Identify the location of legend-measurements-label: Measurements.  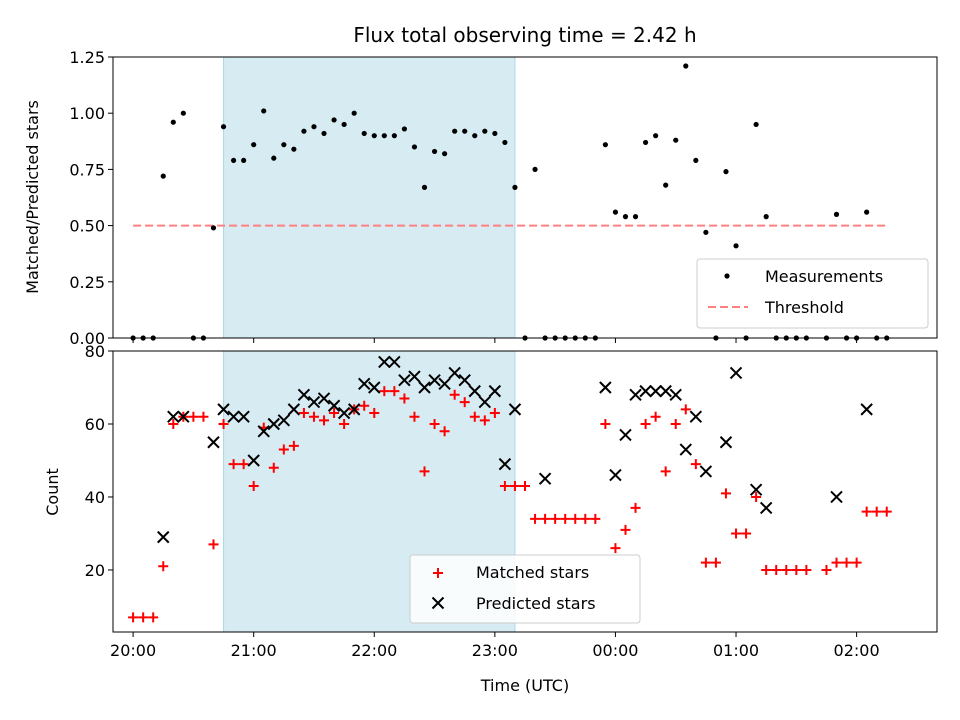
(824, 276).